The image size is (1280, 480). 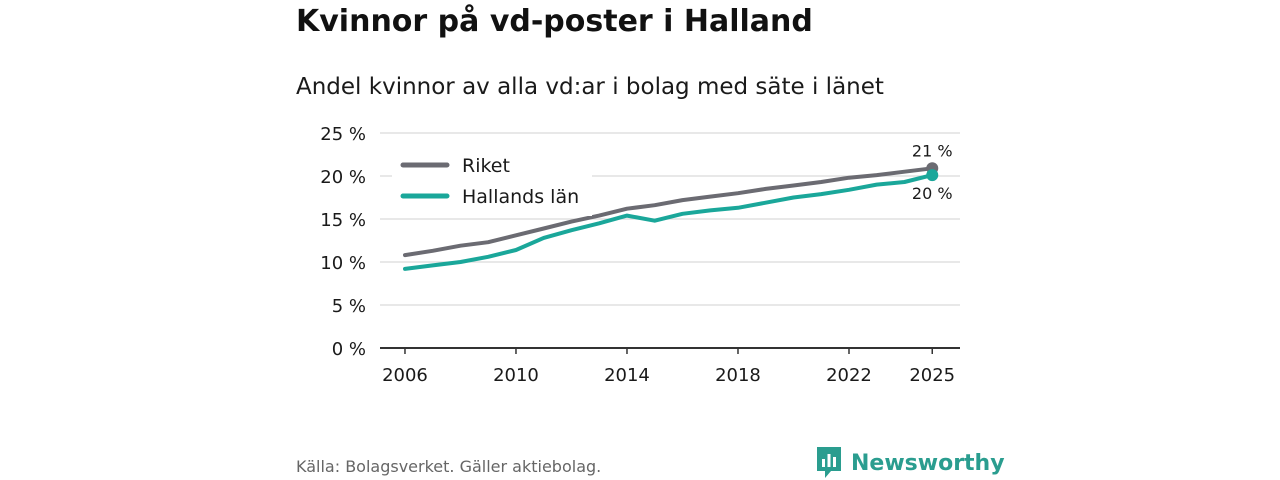 I want to click on brand-logo: Newsworthy, so click(x=910, y=463).